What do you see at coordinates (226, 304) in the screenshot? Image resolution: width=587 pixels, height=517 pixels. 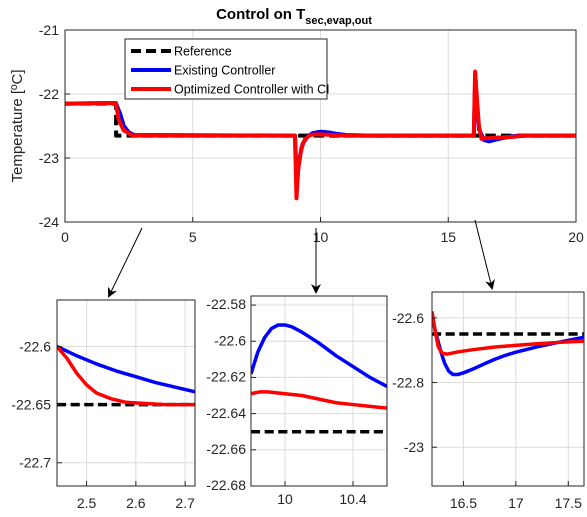 I see `y-tick-label: -22.58` at bounding box center [226, 304].